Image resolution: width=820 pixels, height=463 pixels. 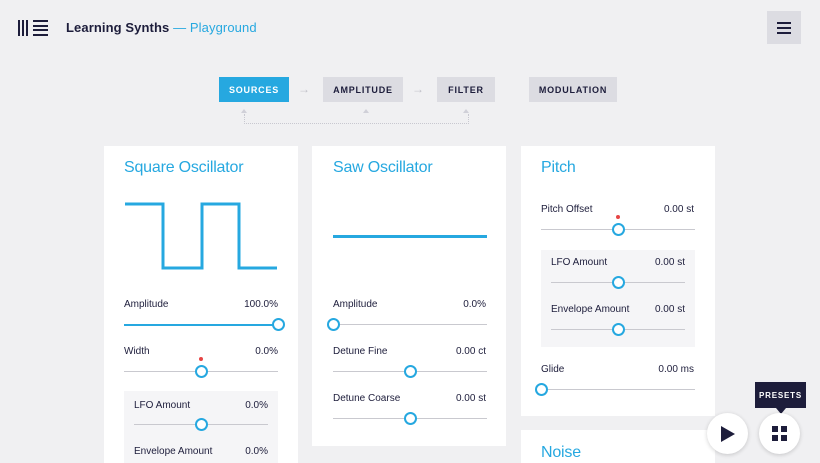 I want to click on detune-fine-value: 0.00 ct, so click(x=470, y=351).